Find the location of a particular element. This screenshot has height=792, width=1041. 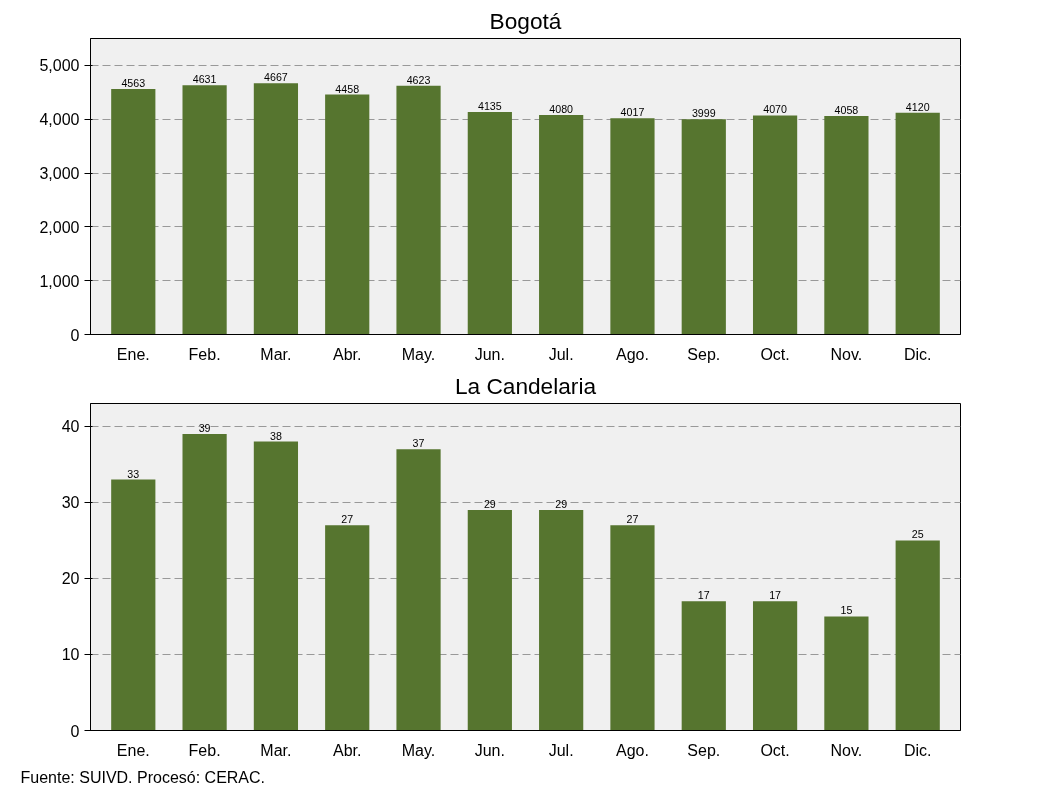

data-label: 4623 is located at coordinates (418, 79).